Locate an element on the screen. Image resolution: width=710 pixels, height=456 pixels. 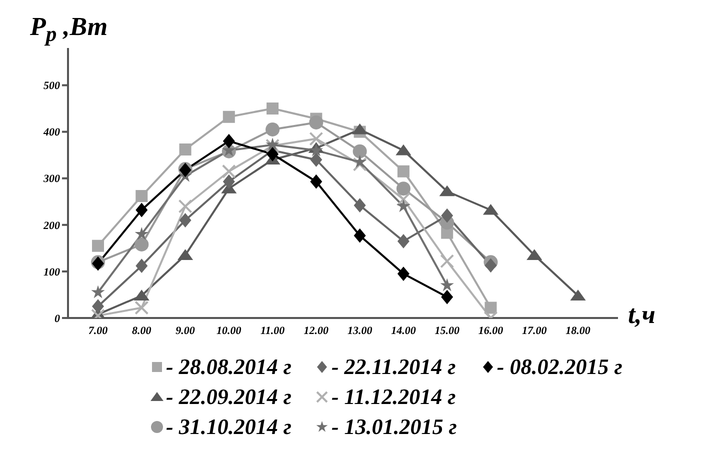
x-tick-label: 16.00 is located at coordinates (491, 330).